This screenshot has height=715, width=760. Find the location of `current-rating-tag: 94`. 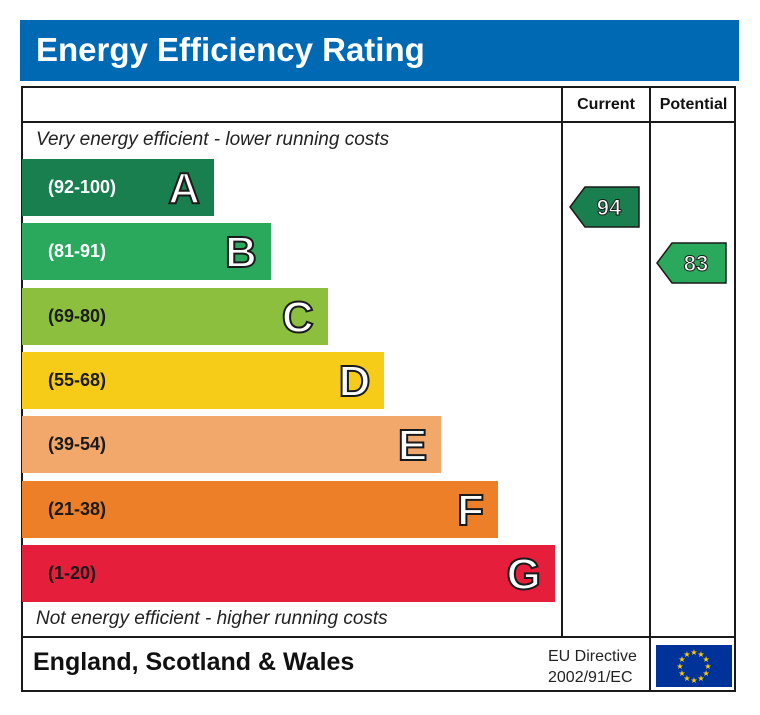

current-rating-tag: 94 is located at coordinates (605, 210).